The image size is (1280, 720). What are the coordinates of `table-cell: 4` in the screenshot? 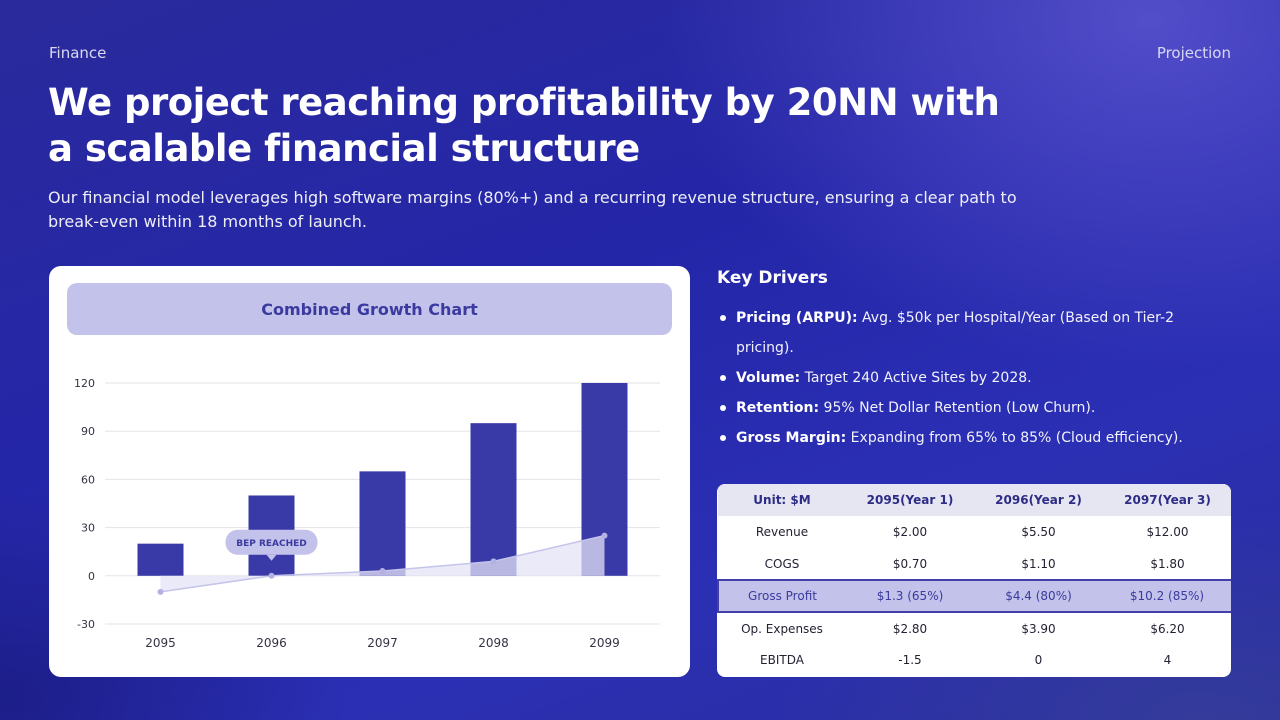 It's located at (1167, 660).